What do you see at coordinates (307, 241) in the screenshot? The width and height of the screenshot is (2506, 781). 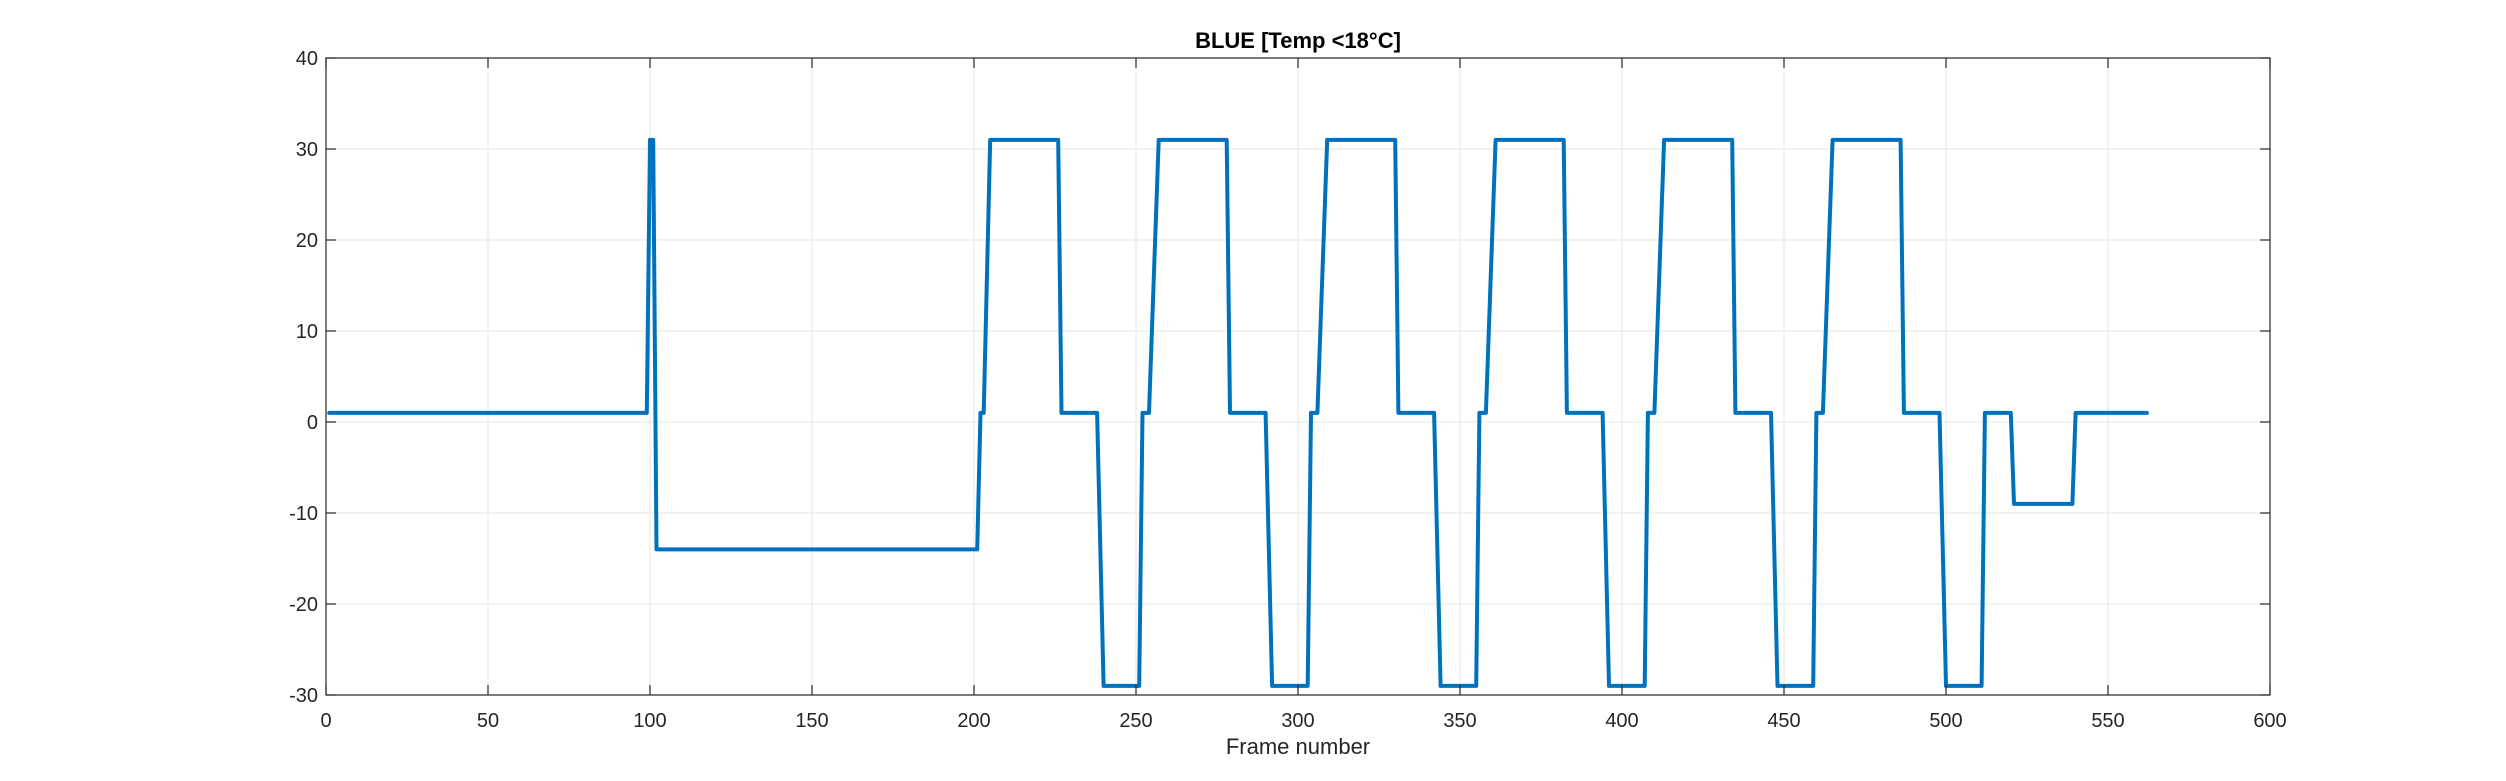 I see `y-tick-label: 20` at bounding box center [307, 241].